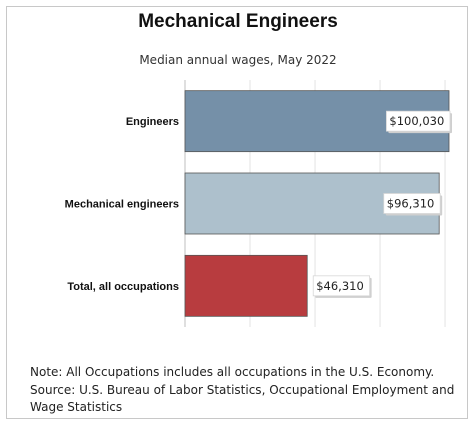 This screenshot has width=476, height=425. What do you see at coordinates (238, 21) in the screenshot?
I see `chart-title: Mechanical Engineers` at bounding box center [238, 21].